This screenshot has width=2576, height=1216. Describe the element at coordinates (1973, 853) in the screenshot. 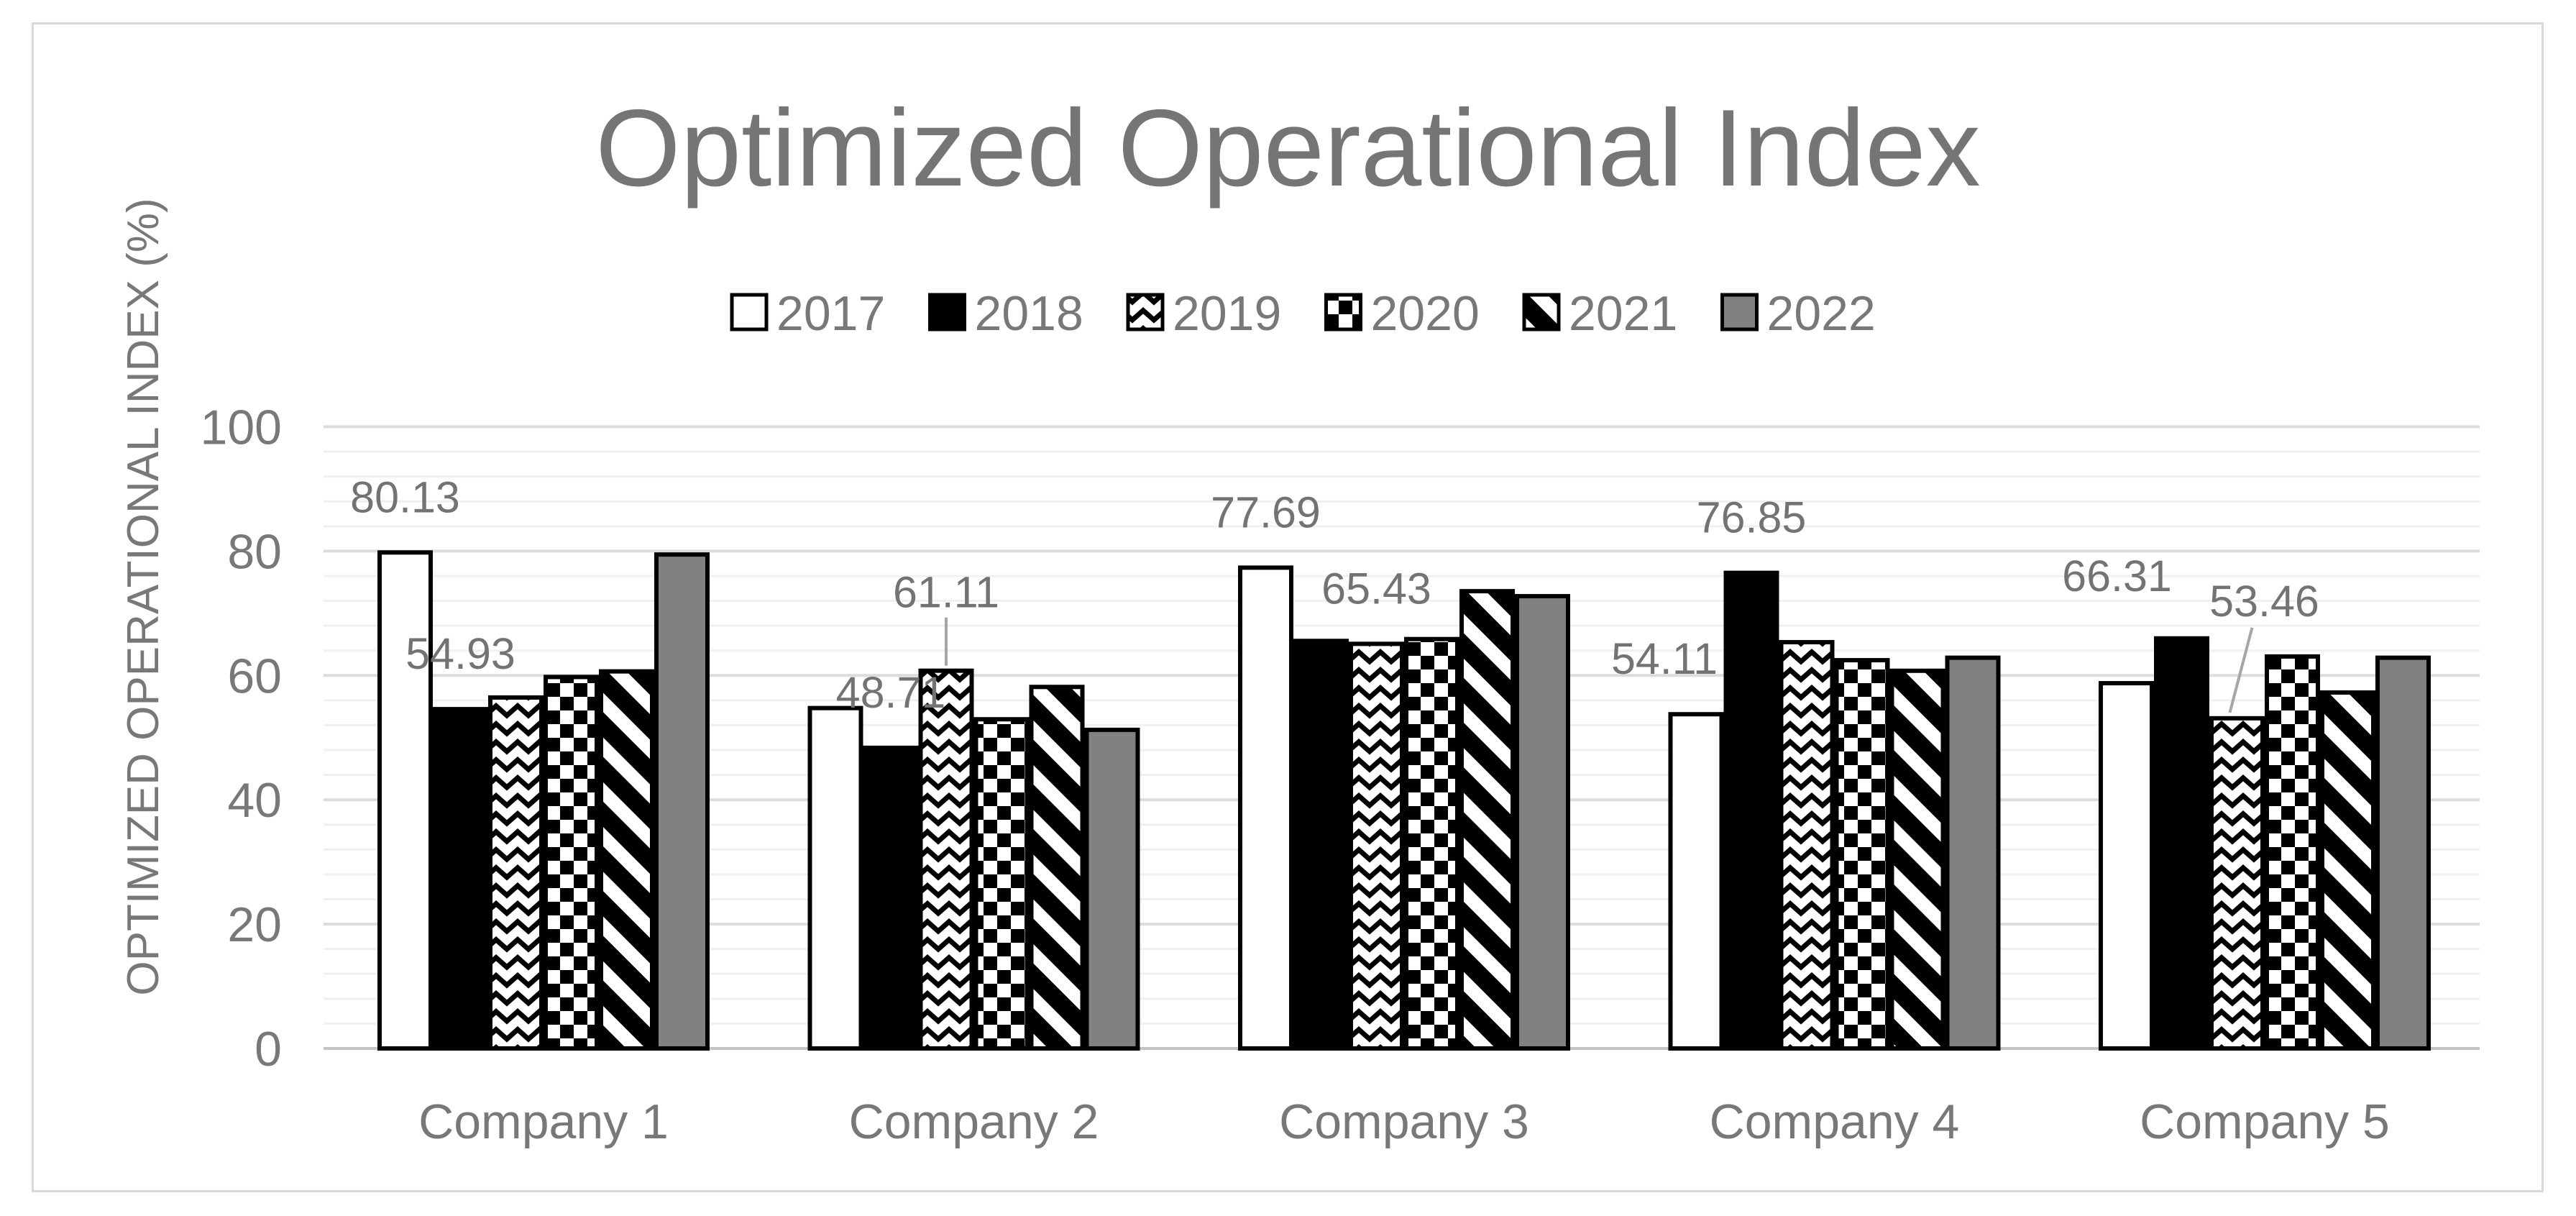

I see `bar-company-4-2022` at that location.